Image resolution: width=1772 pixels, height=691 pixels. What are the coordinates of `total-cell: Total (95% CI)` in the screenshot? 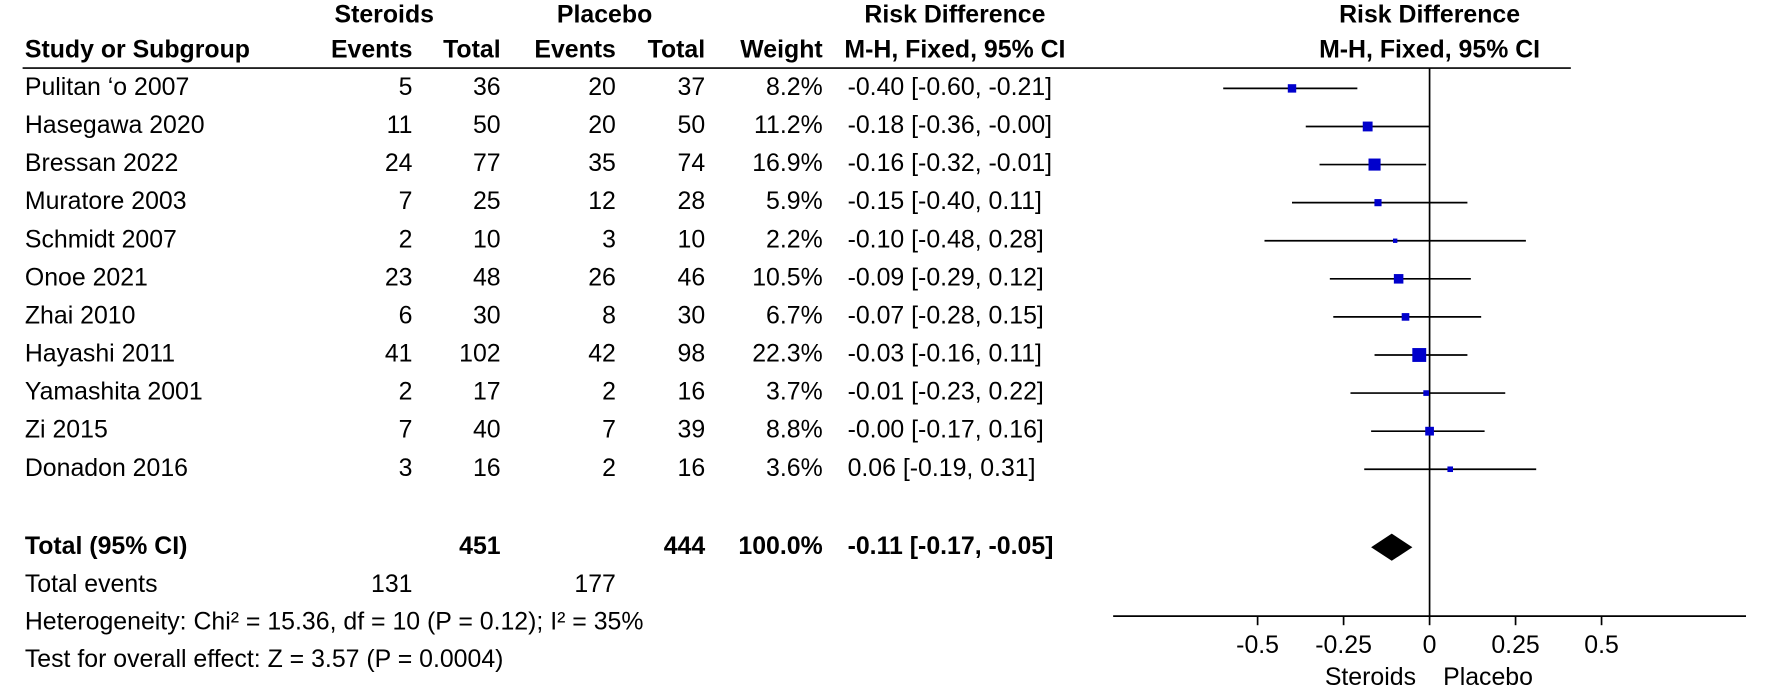 It's located at (106, 546).